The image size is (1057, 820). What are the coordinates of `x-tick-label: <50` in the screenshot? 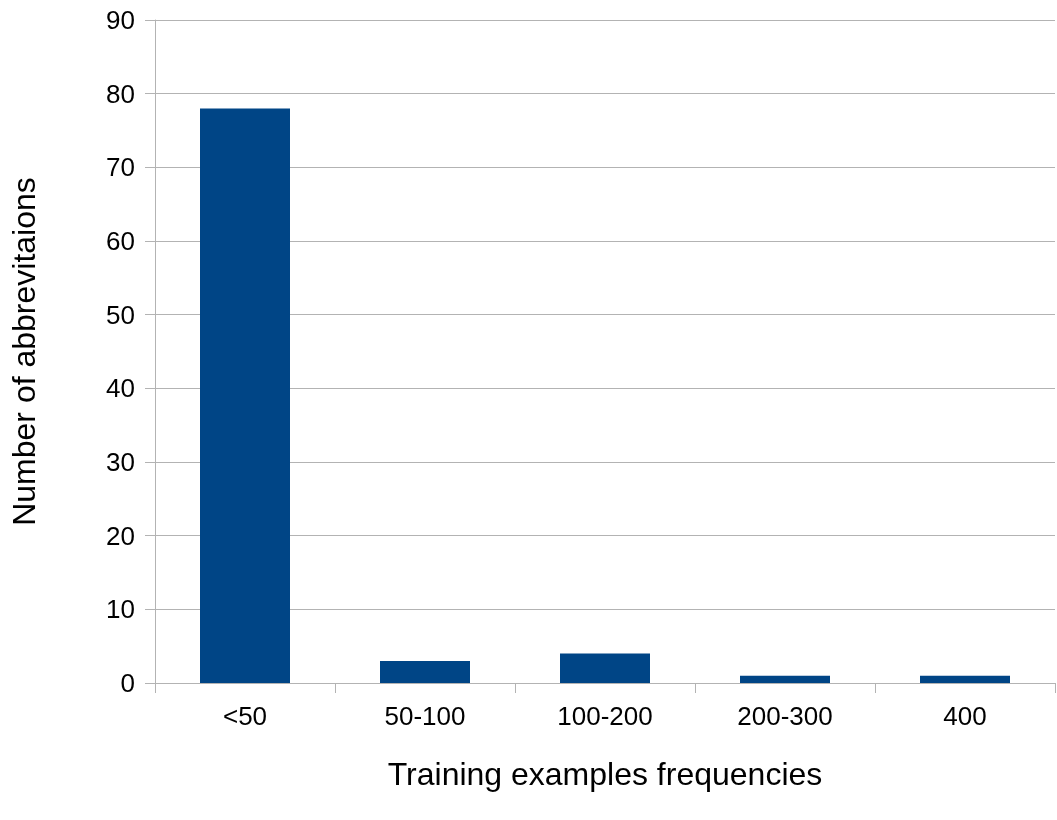 It's located at (245, 716).